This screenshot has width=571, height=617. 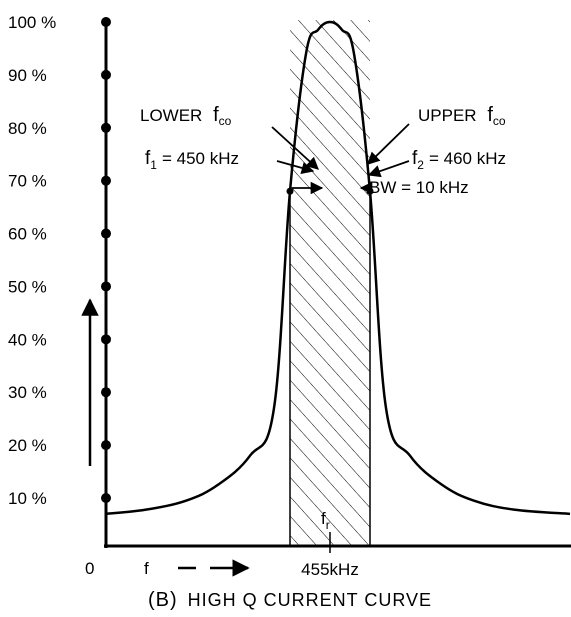 What do you see at coordinates (330, 569) in the screenshot?
I see `x-center-label: 455kHz` at bounding box center [330, 569].